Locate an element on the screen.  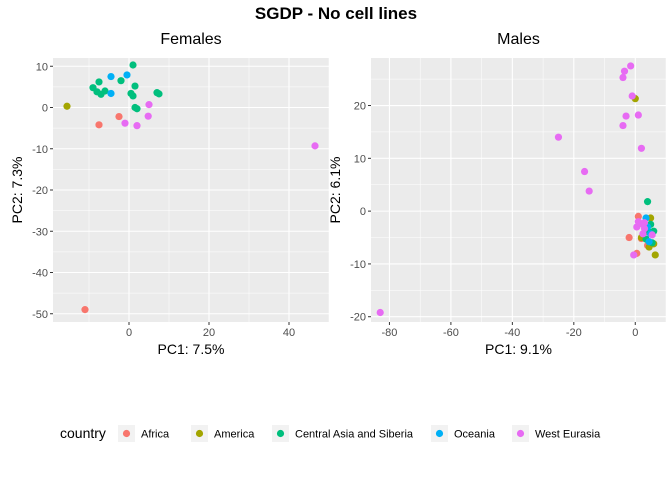
x-tick-label: 40 is located at coordinates (289, 333).